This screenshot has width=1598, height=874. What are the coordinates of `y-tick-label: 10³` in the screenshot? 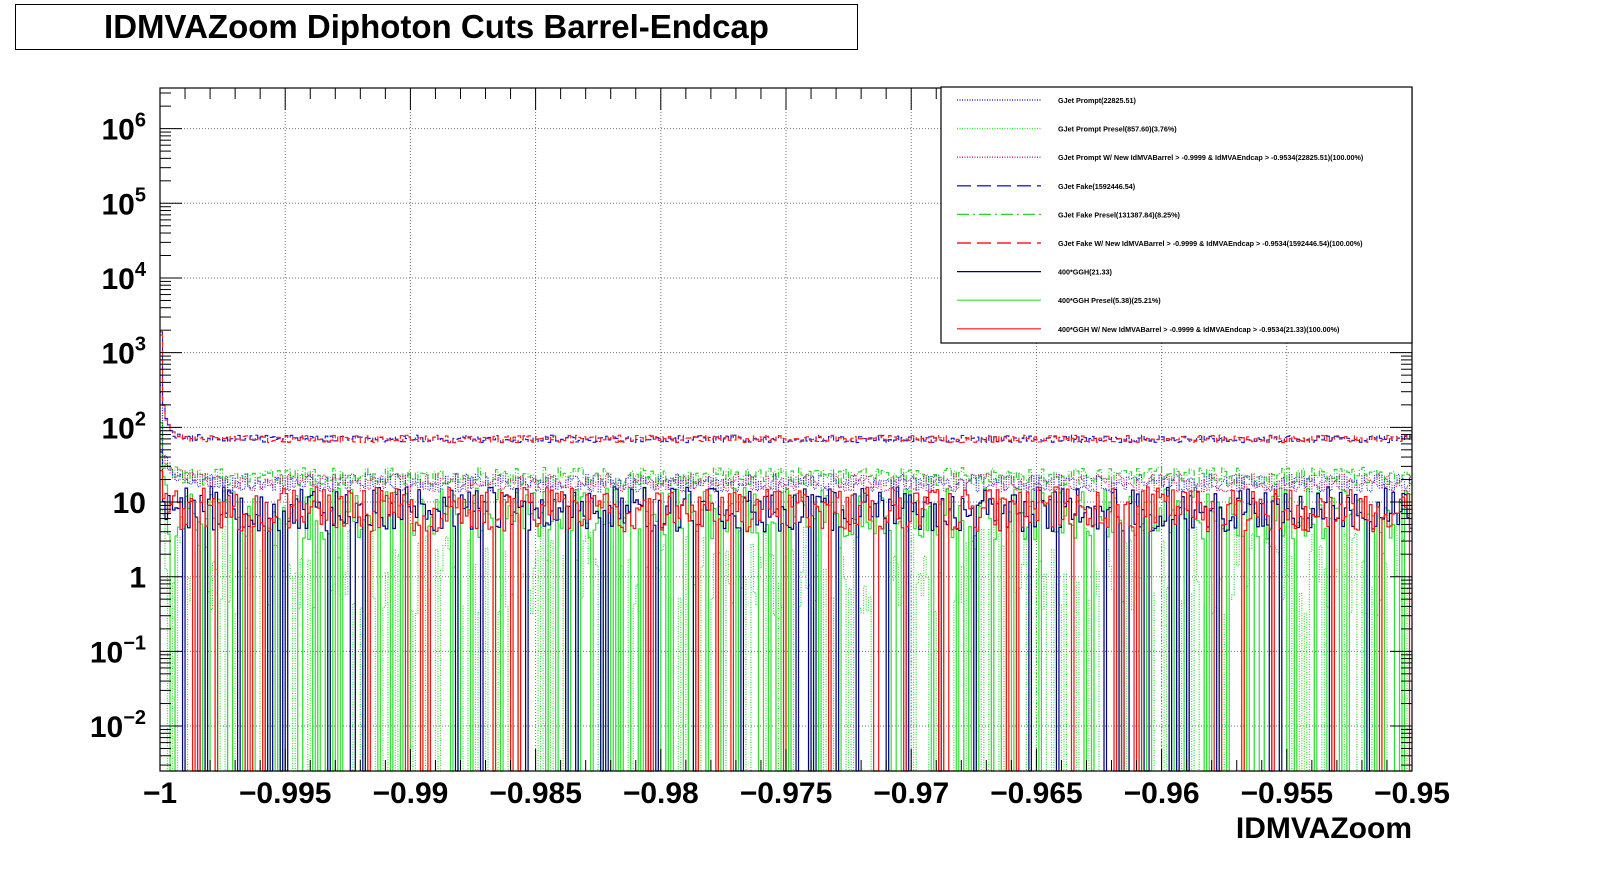 It's located at (124, 352).